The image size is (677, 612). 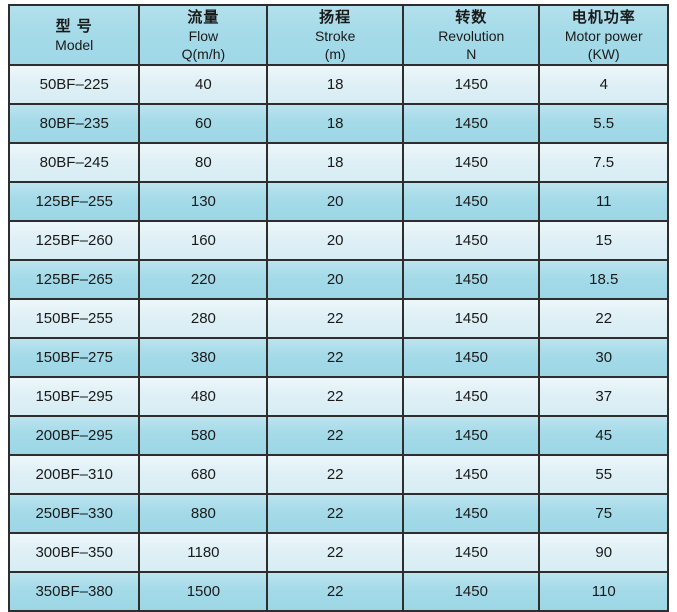 I want to click on cell-flow: 160, so click(x=203, y=240).